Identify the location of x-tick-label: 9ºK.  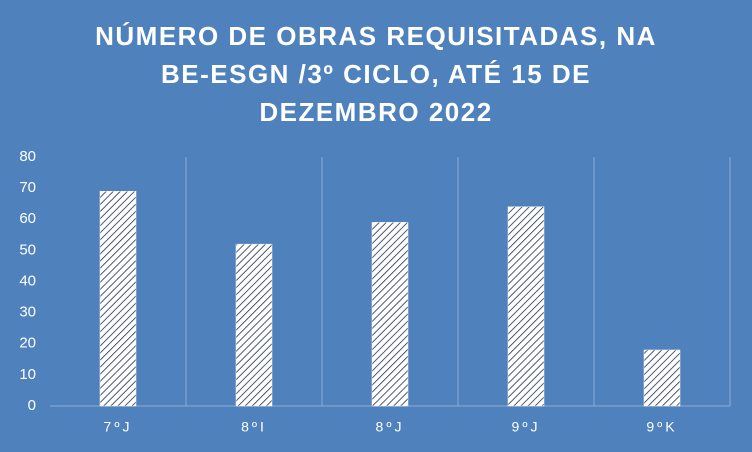
(661, 427).